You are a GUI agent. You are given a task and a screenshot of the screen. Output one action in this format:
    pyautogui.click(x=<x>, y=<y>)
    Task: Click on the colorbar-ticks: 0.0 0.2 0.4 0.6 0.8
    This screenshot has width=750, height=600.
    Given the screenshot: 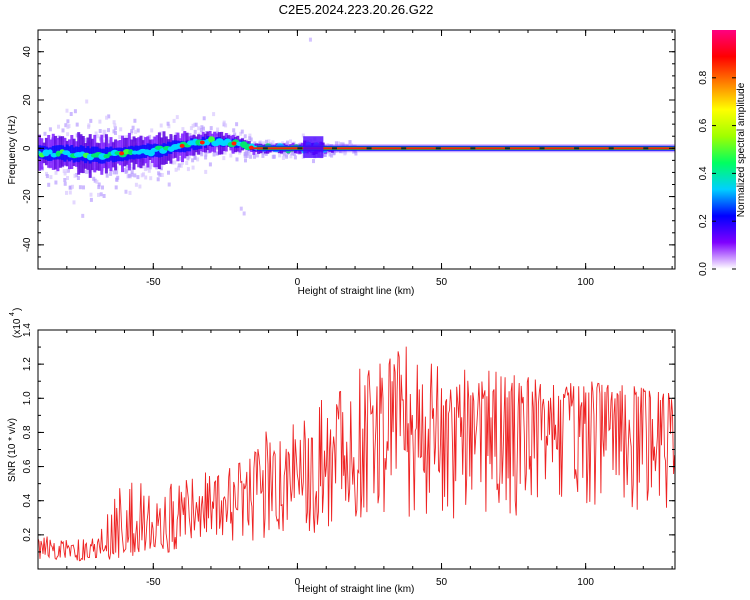 What is the action you would take?
    pyautogui.click(x=717, y=173)
    